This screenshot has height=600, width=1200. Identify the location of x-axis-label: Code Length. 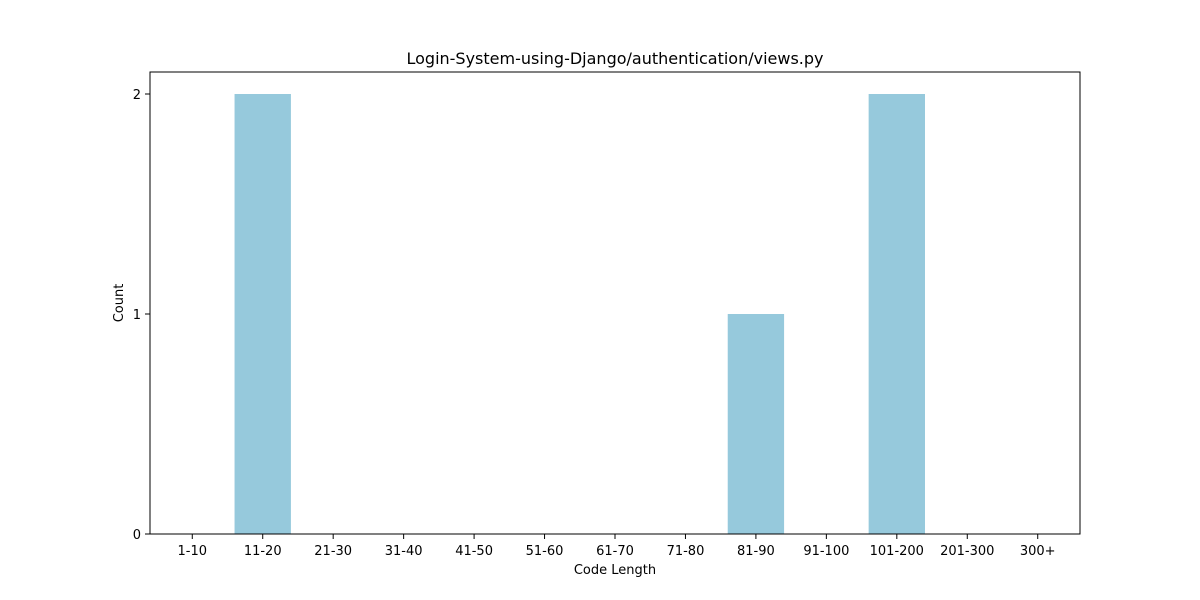
(615, 570).